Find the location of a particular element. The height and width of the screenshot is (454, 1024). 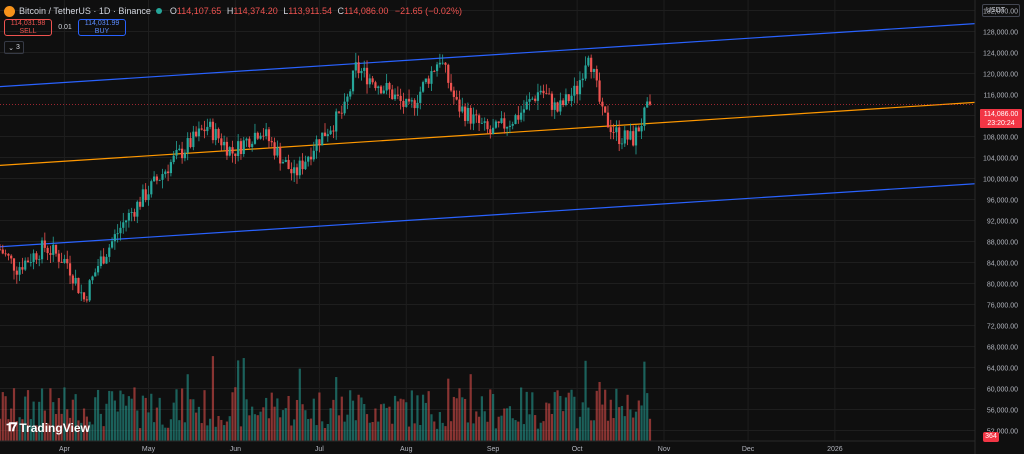

buy-button: 114,031.99 BUY is located at coordinates (102, 27).